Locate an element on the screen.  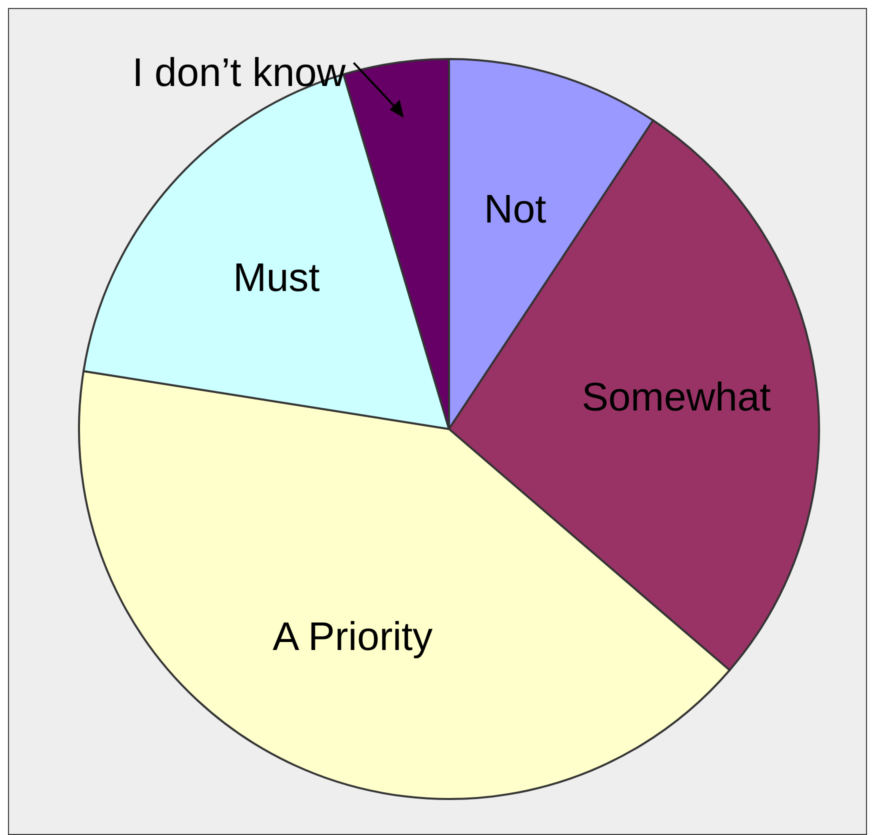
slice-label: Somewhat is located at coordinates (676, 397).